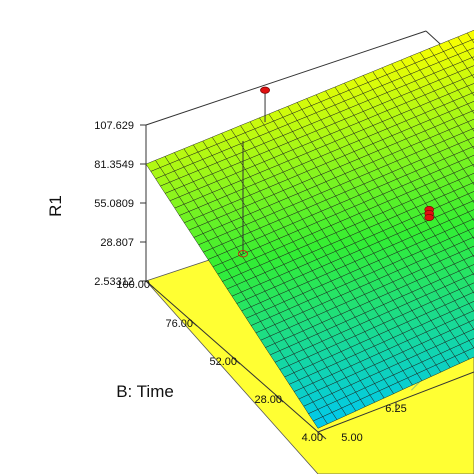  What do you see at coordinates (114, 126) in the screenshot?
I see `z-tick-label: 107.629` at bounding box center [114, 126].